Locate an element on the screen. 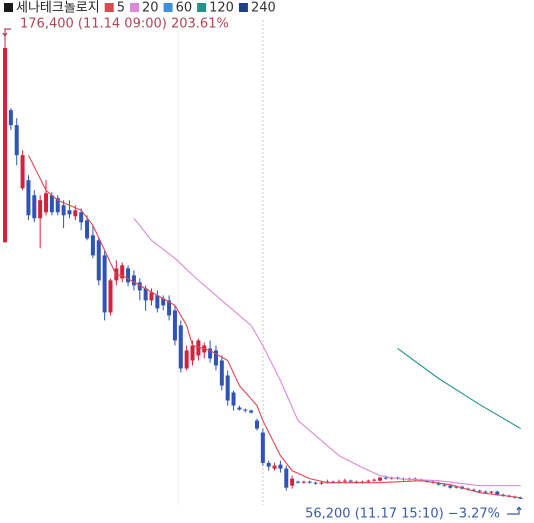 Image resolution: width=534 pixels, height=523 pixels. moving-average-line is located at coordinates (459, 389).